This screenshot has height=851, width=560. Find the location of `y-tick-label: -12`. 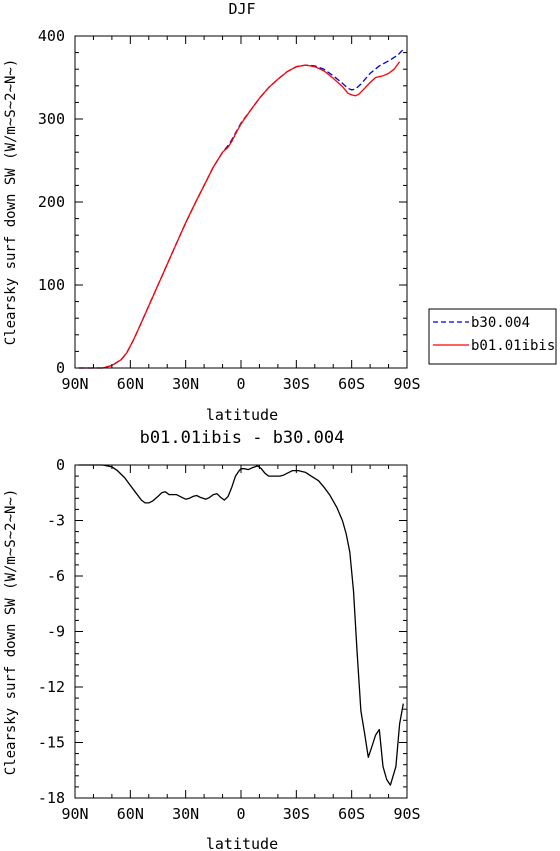

y-tick-label: -12 is located at coordinates (51, 687).